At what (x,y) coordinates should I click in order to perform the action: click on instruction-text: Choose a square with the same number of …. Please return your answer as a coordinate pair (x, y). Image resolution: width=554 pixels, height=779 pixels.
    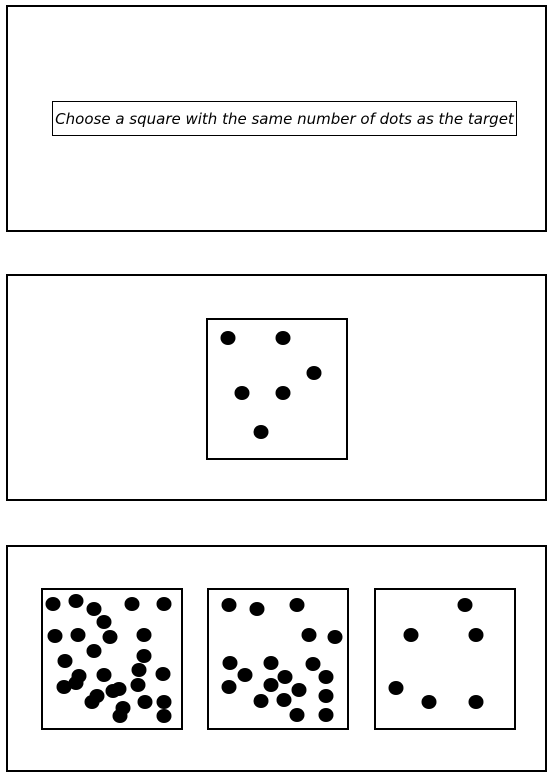
    Looking at the image, I should click on (284, 118).